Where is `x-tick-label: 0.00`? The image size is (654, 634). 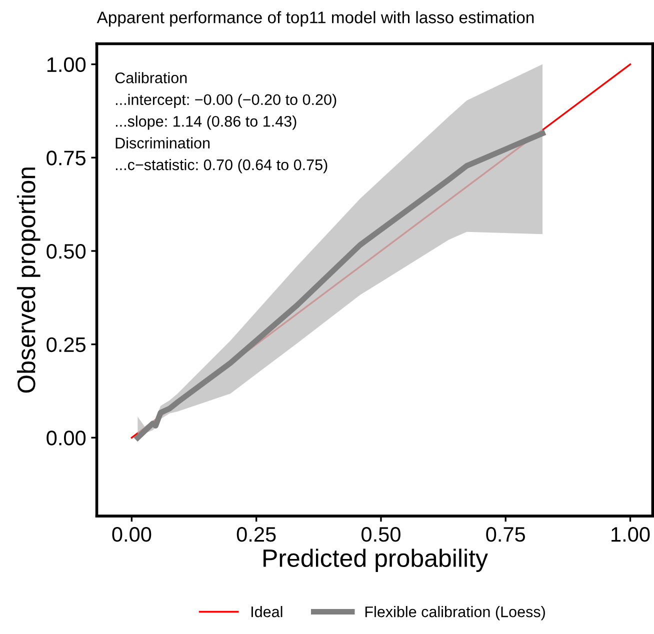 x-tick-label: 0.00 is located at coordinates (132, 534).